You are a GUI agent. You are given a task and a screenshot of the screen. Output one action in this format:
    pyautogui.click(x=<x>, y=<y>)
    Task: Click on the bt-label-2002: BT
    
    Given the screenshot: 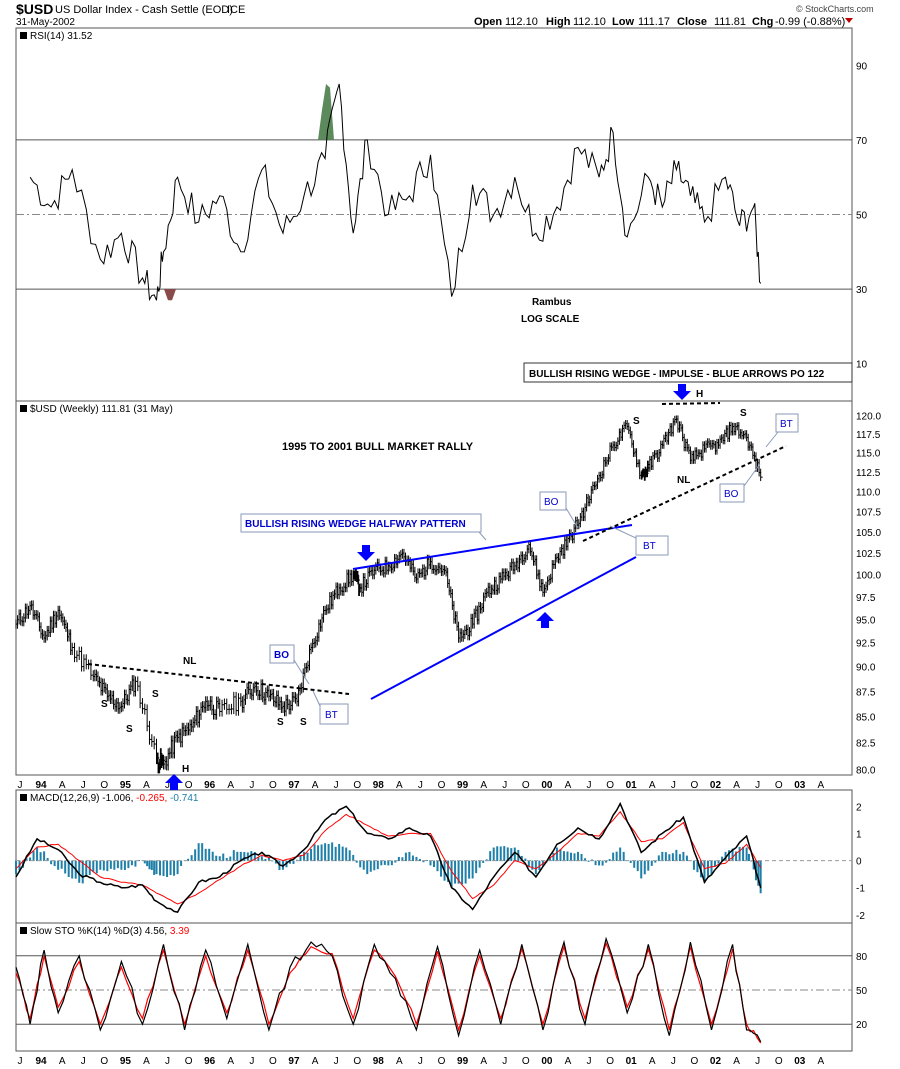 What is the action you would take?
    pyautogui.click(x=786, y=424)
    